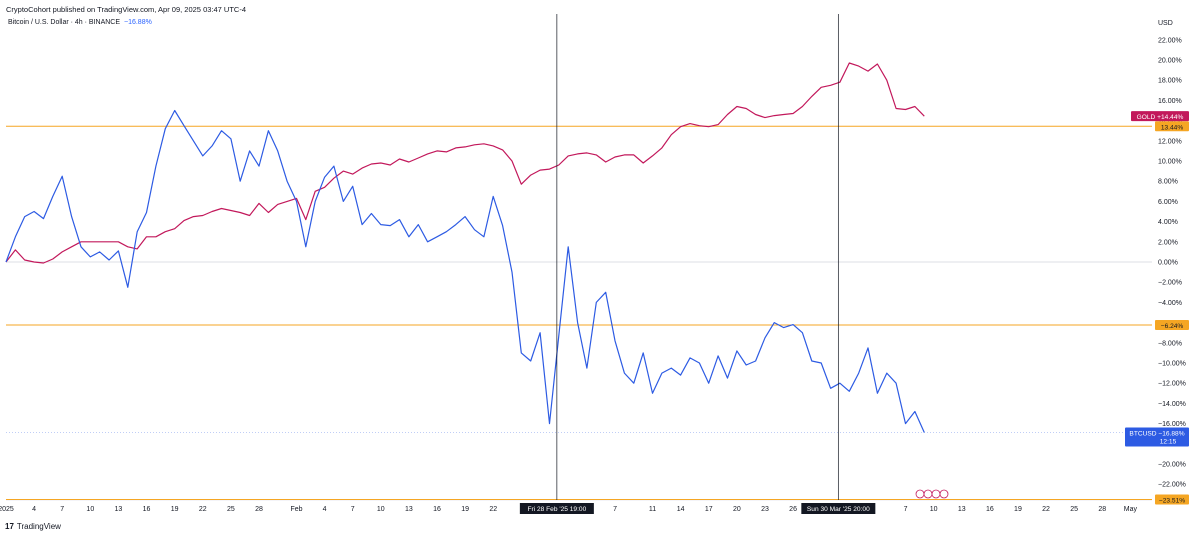 Image resolution: width=1199 pixels, height=535 pixels. What do you see at coordinates (793, 509) in the screenshot?
I see `x-tick-label: 26` at bounding box center [793, 509].